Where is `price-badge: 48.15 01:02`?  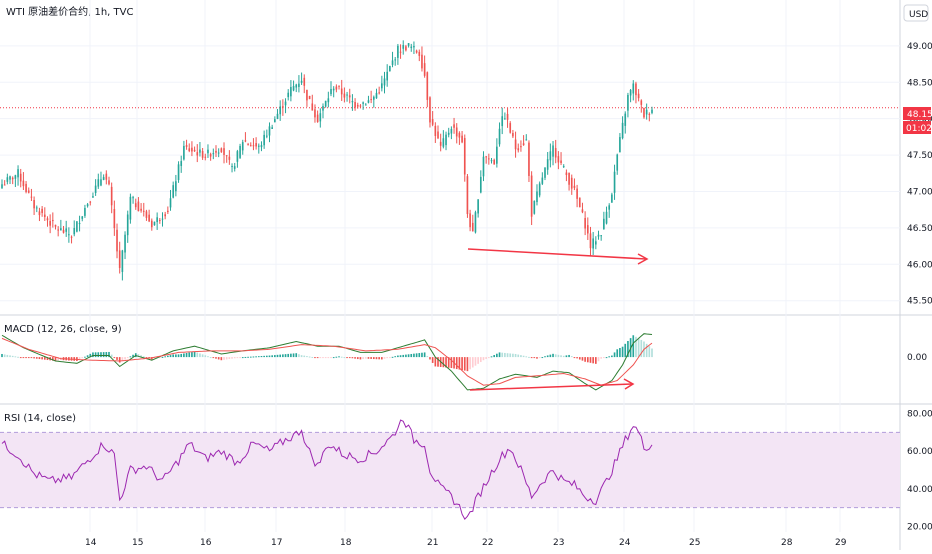
price-badge: 48.15 01:02 is located at coordinates (917, 120).